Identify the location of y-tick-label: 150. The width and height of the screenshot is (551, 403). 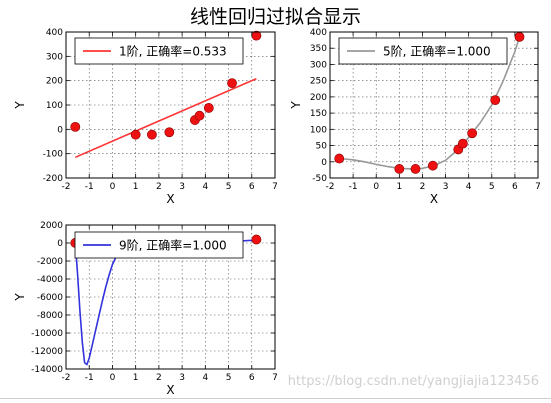
(318, 114).